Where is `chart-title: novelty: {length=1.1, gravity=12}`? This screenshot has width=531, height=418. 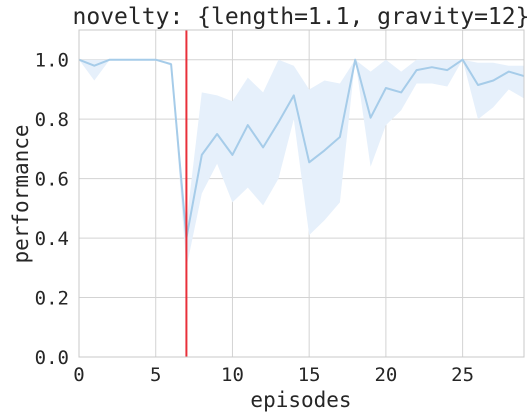
chart-title: novelty: {length=1.1, gravity=12} is located at coordinates (301, 17).